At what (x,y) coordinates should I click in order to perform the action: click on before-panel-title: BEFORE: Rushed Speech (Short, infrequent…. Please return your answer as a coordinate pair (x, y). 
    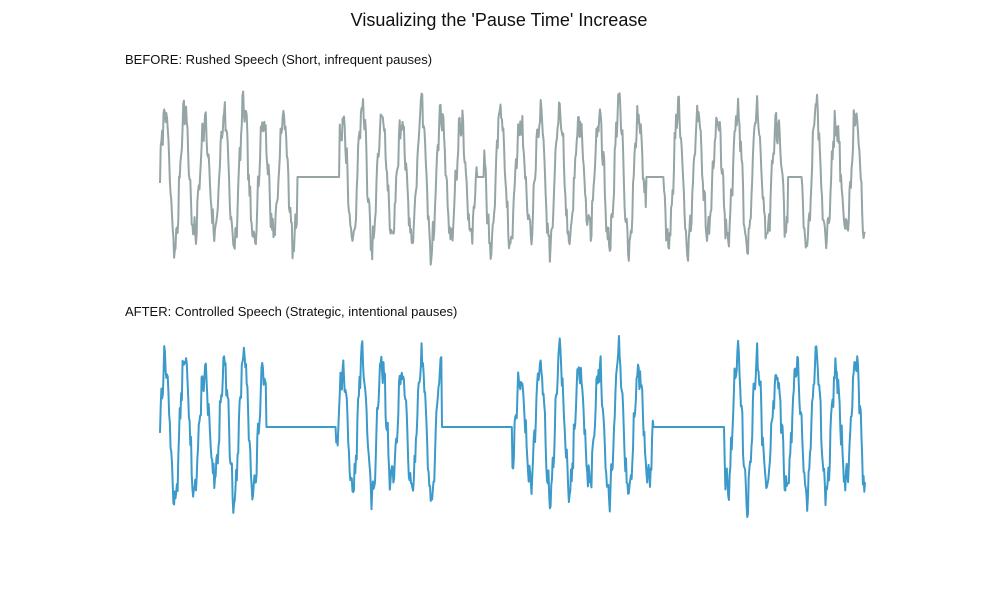
    Looking at the image, I should click on (278, 59).